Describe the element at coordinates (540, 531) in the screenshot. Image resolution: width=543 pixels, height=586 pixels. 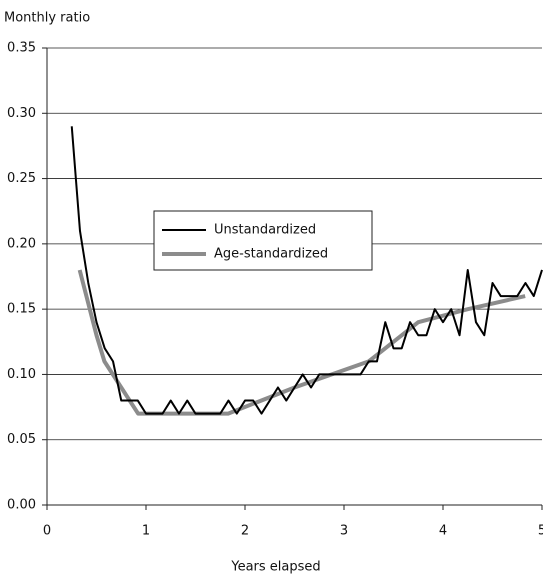
I see `x-tick-label: 5` at that location.